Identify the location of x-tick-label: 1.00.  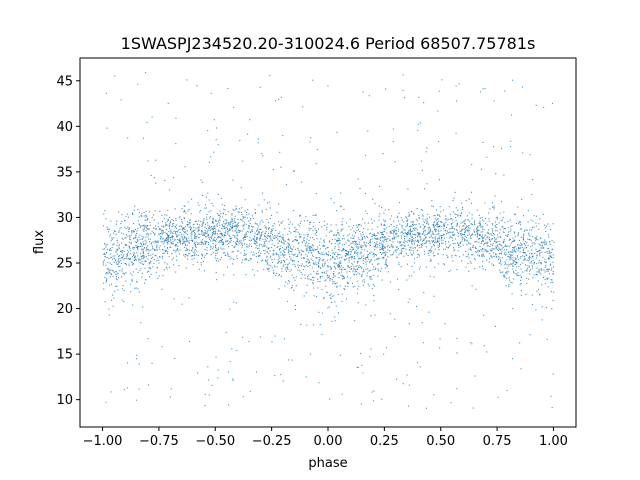
(553, 441).